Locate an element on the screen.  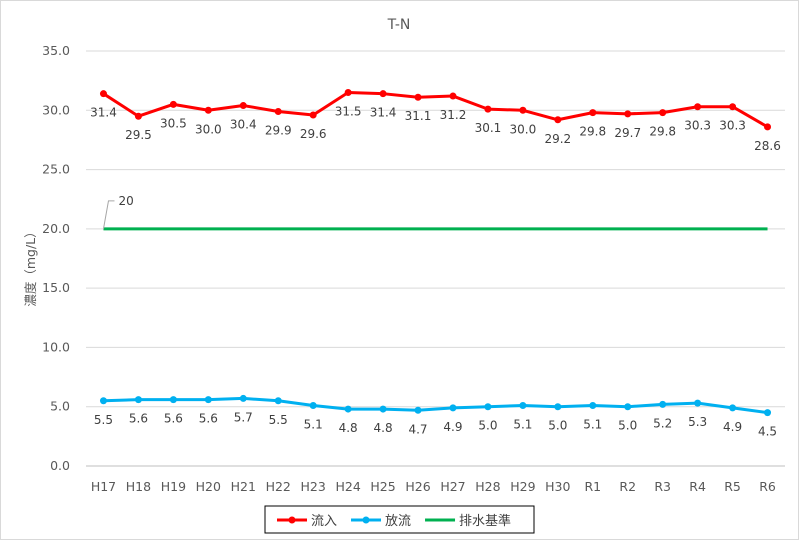
annotation-leader is located at coordinates (108, 214).